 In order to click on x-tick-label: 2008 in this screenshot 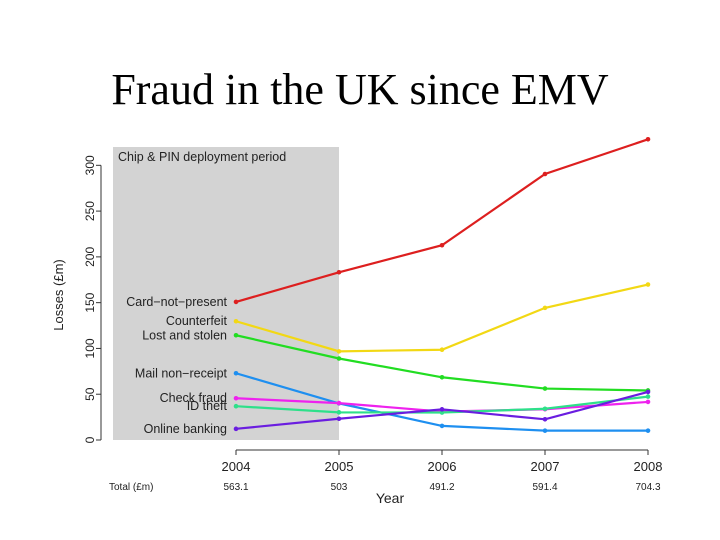, I will do `click(648, 466)`.